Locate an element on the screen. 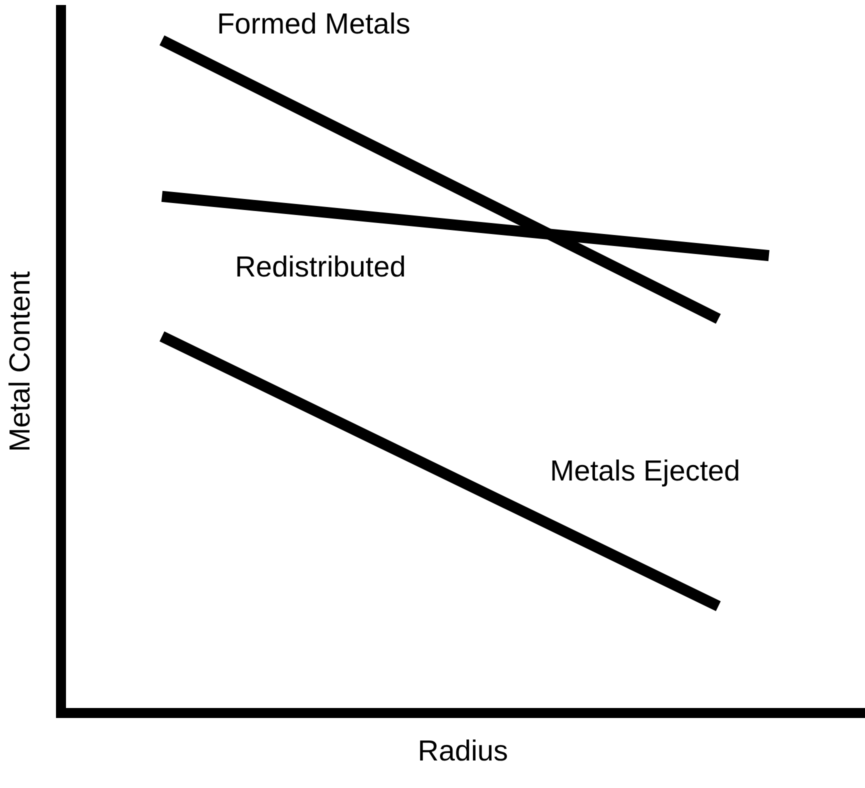 This screenshot has height=788, width=865. series-label: Redistributed is located at coordinates (320, 267).